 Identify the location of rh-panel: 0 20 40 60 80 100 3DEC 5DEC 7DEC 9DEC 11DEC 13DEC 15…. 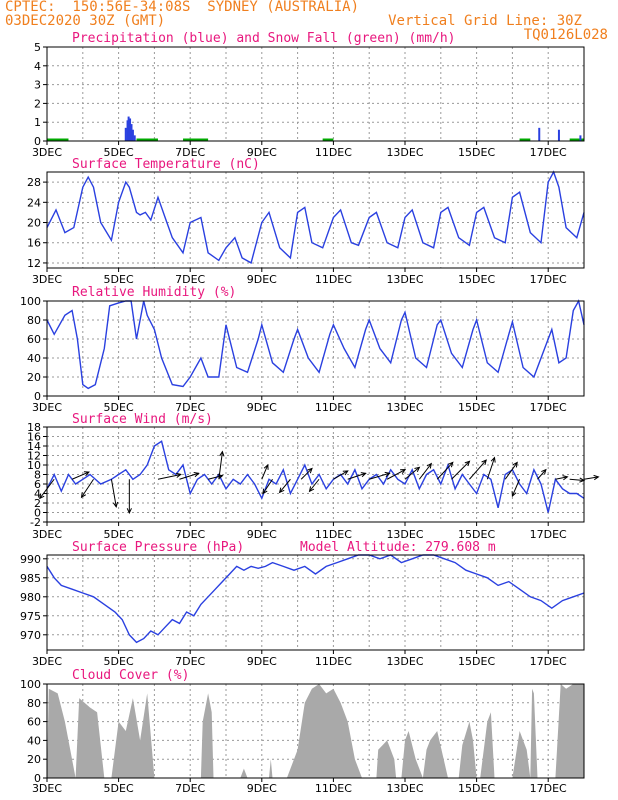
(302, 349).